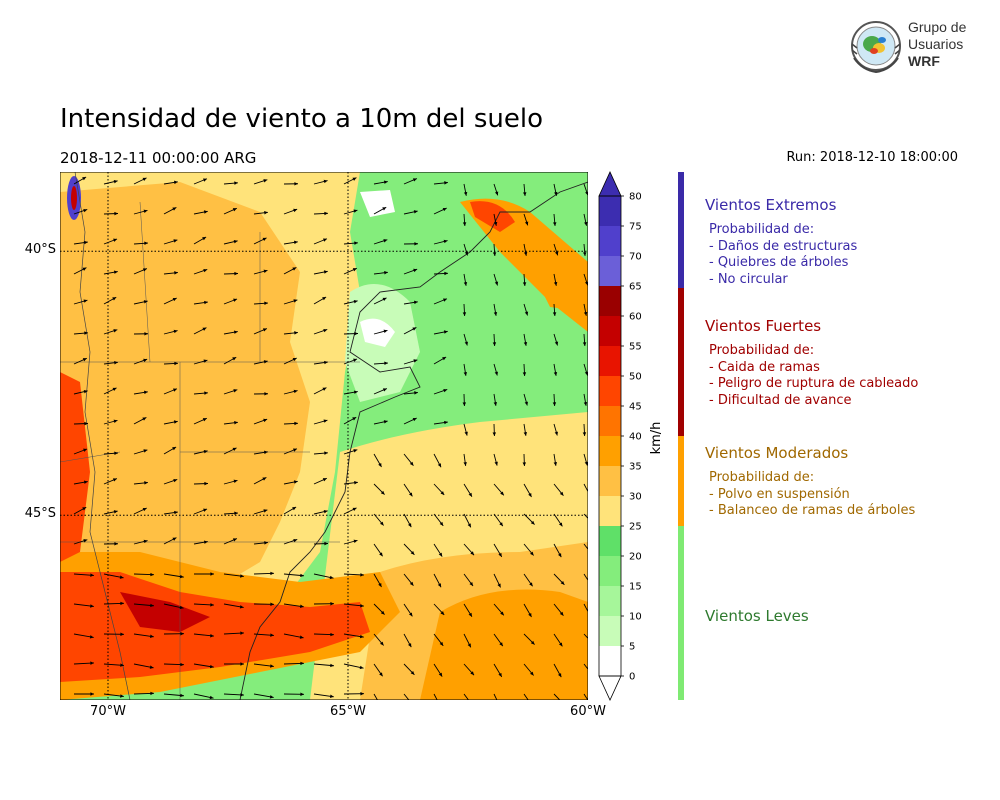 This screenshot has width=1000, height=800. Describe the element at coordinates (492, 216) in the screenshot. I see `field-ne-red` at that location.